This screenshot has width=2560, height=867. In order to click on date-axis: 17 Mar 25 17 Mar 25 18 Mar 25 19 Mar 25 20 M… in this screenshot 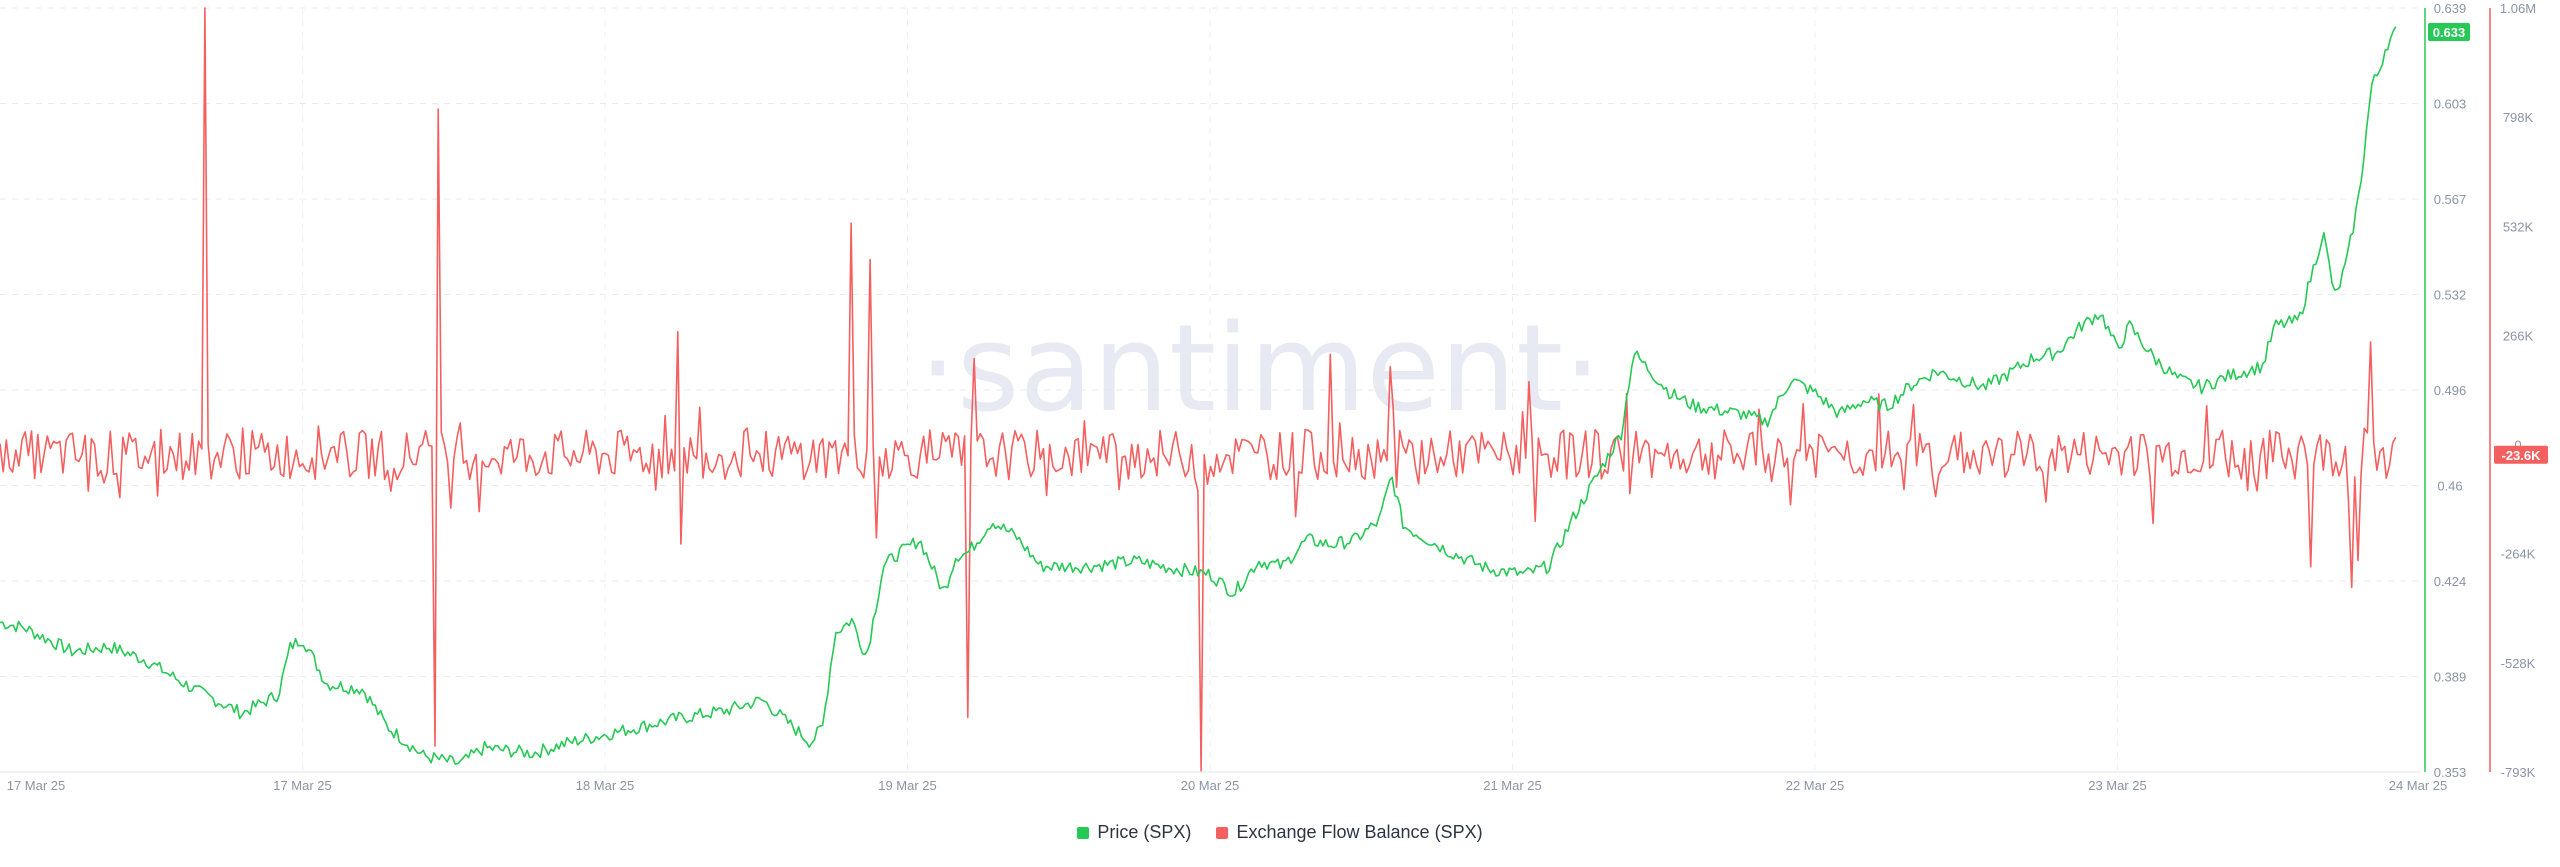, I will do `click(1224, 782)`.